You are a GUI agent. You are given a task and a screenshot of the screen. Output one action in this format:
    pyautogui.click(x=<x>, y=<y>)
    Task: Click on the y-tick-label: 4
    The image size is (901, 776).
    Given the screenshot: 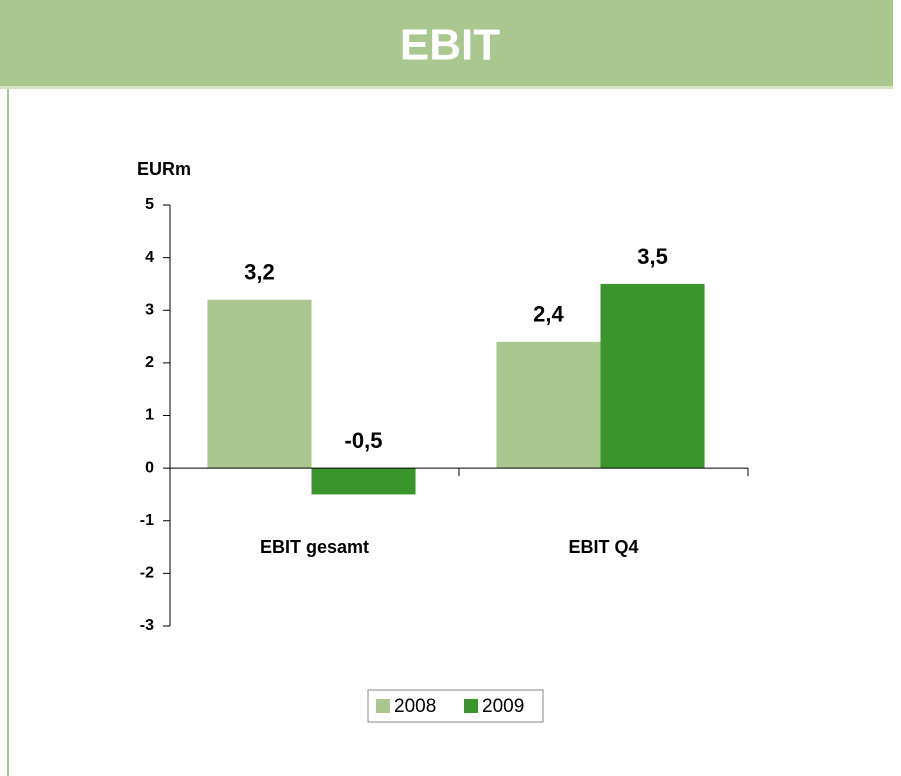 What is the action you would take?
    pyautogui.click(x=149, y=257)
    